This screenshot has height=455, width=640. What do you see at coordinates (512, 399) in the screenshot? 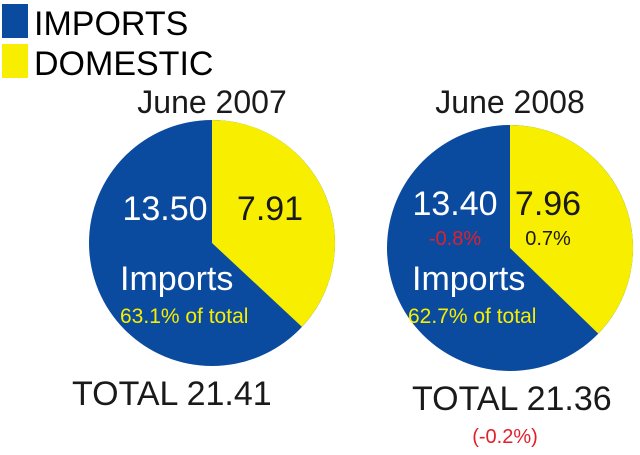
I see `total-label: TOTAL 21.36` at bounding box center [512, 399].